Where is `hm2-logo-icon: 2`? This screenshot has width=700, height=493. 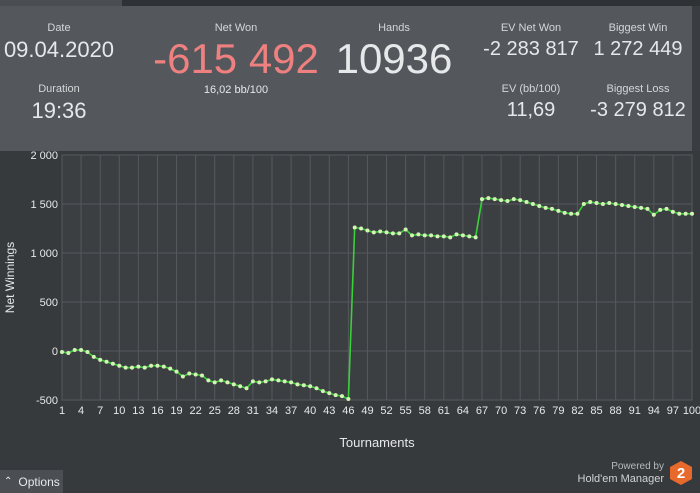
hm2-logo-icon: 2 is located at coordinates (681, 473).